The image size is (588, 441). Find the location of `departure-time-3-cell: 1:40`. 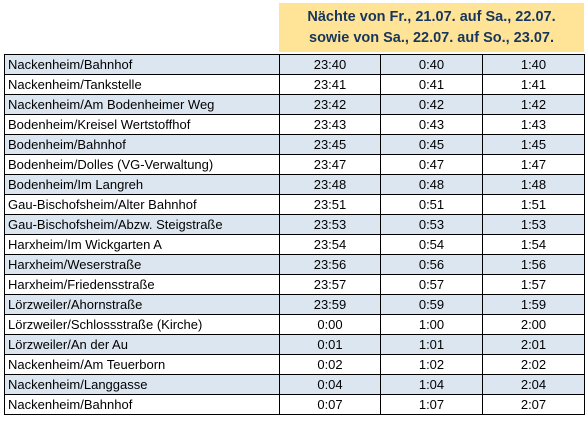

departure-time-3-cell: 1:40 is located at coordinates (533, 64).